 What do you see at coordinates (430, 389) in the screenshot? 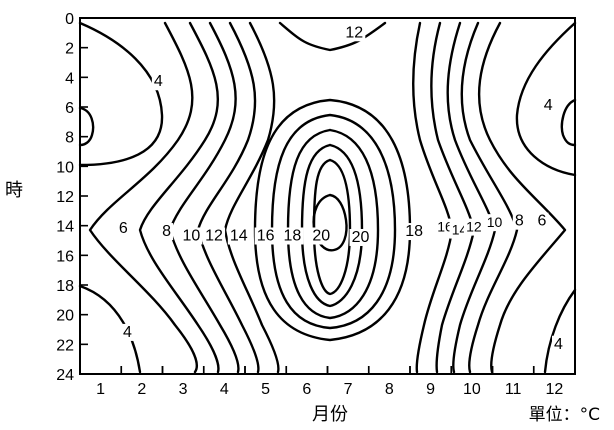
I see `x-tick-label: 9` at bounding box center [430, 389].